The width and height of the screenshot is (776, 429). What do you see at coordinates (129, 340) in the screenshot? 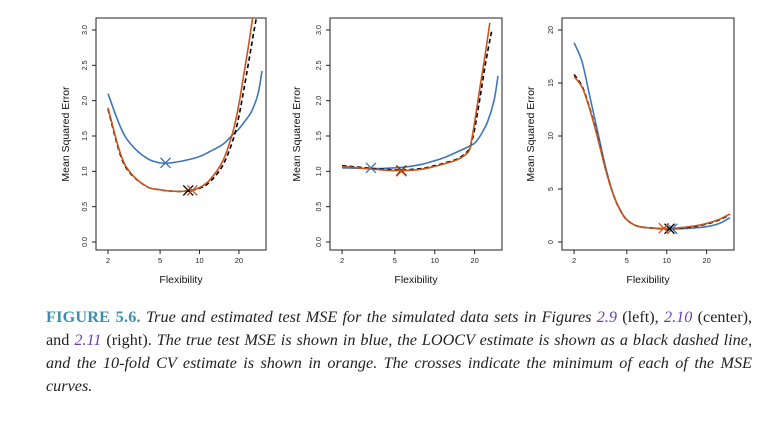
I see `caption-text-right: (right).` at bounding box center [129, 340].